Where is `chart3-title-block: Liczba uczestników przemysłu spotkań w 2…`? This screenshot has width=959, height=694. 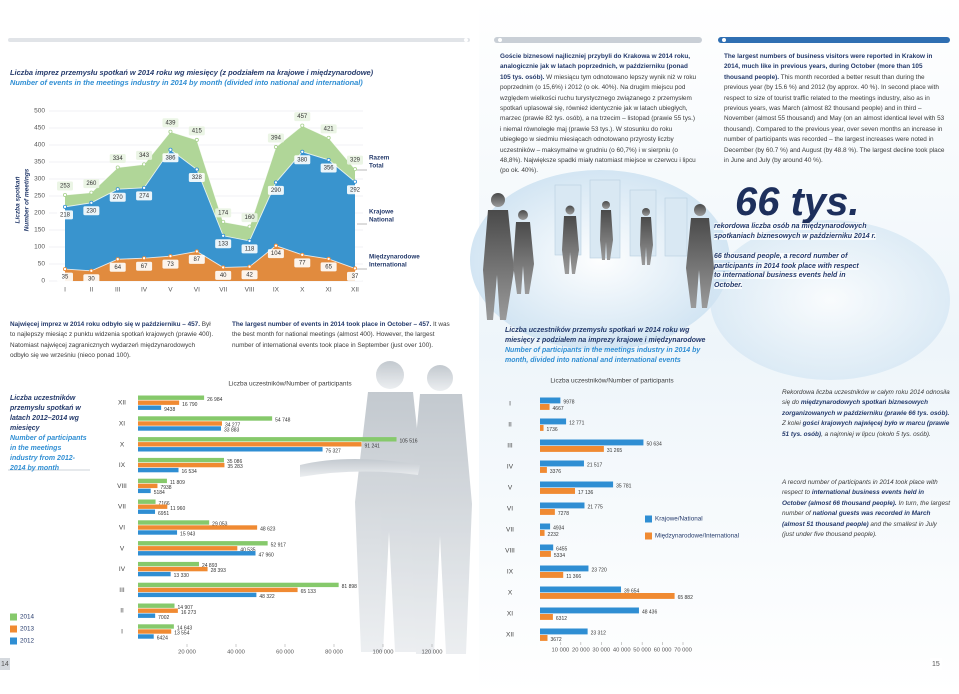
chart3-title-block: Liczba uczestników przemysłu spotkań w 2… is located at coordinates (612, 346).